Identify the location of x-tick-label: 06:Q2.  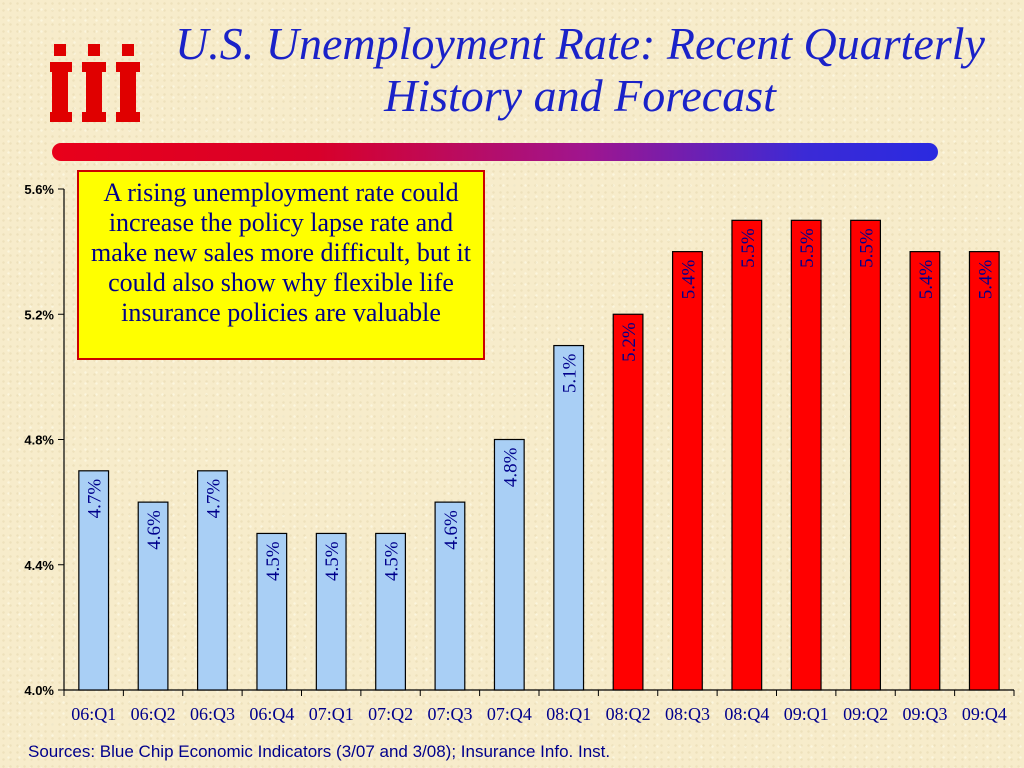
(153, 714).